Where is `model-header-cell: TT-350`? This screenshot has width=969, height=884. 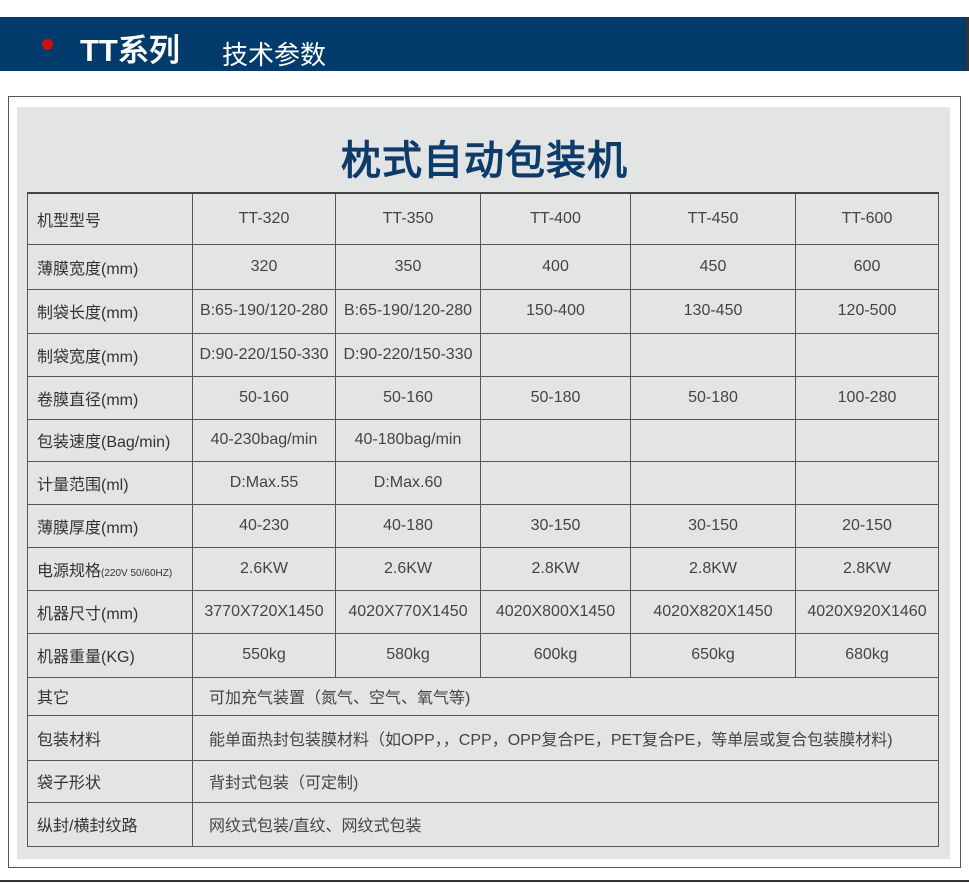 model-header-cell: TT-350 is located at coordinates (408, 218).